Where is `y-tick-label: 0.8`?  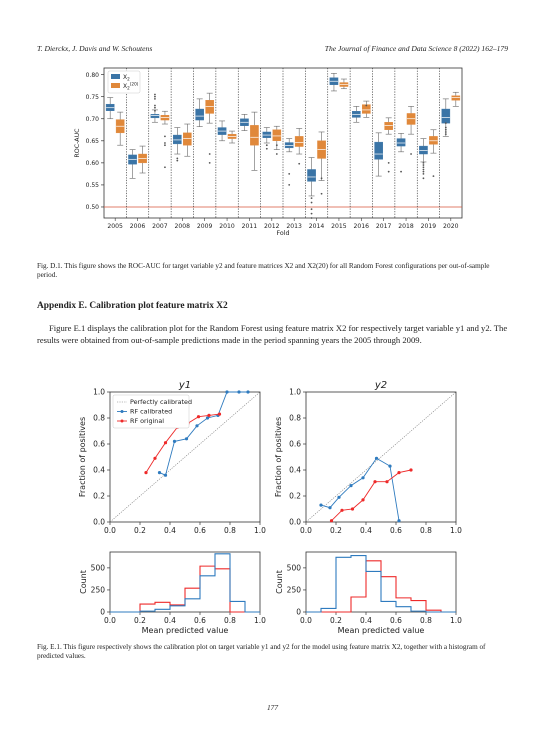 y-tick-label: 0.8 is located at coordinates (99, 418).